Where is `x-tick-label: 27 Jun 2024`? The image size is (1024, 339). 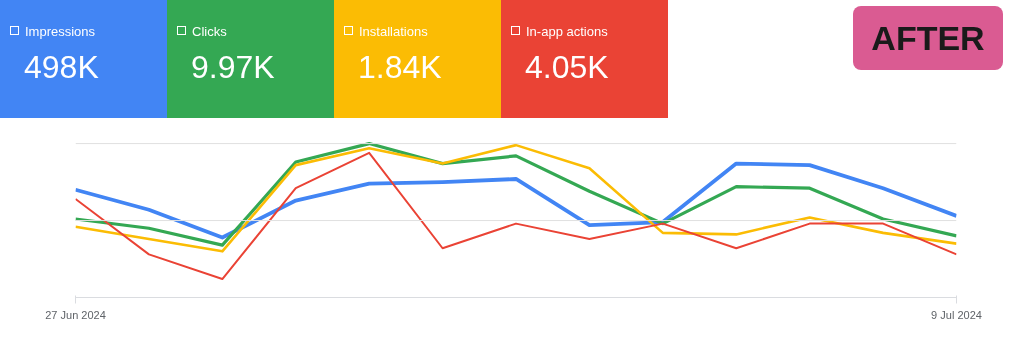 x-tick-label: 27 Jun 2024 is located at coordinates (75, 314).